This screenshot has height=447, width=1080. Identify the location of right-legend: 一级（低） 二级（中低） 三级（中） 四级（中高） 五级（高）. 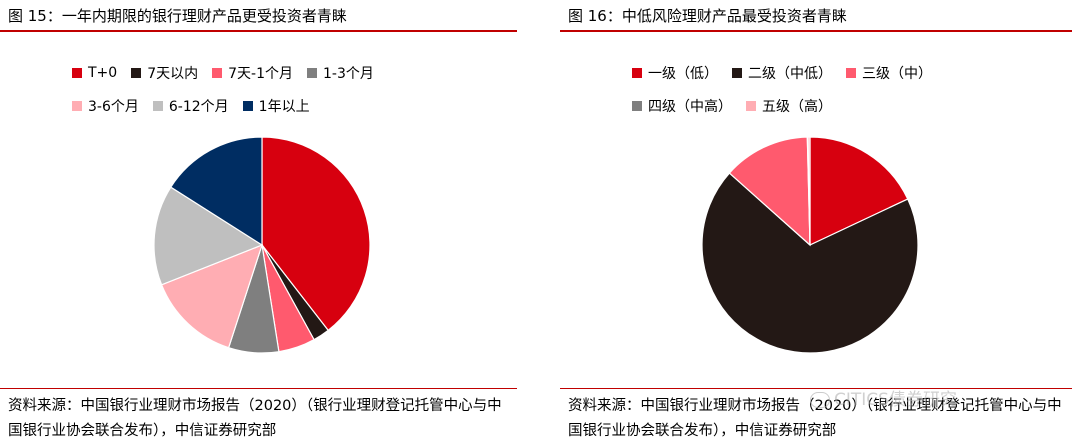
(789, 89).